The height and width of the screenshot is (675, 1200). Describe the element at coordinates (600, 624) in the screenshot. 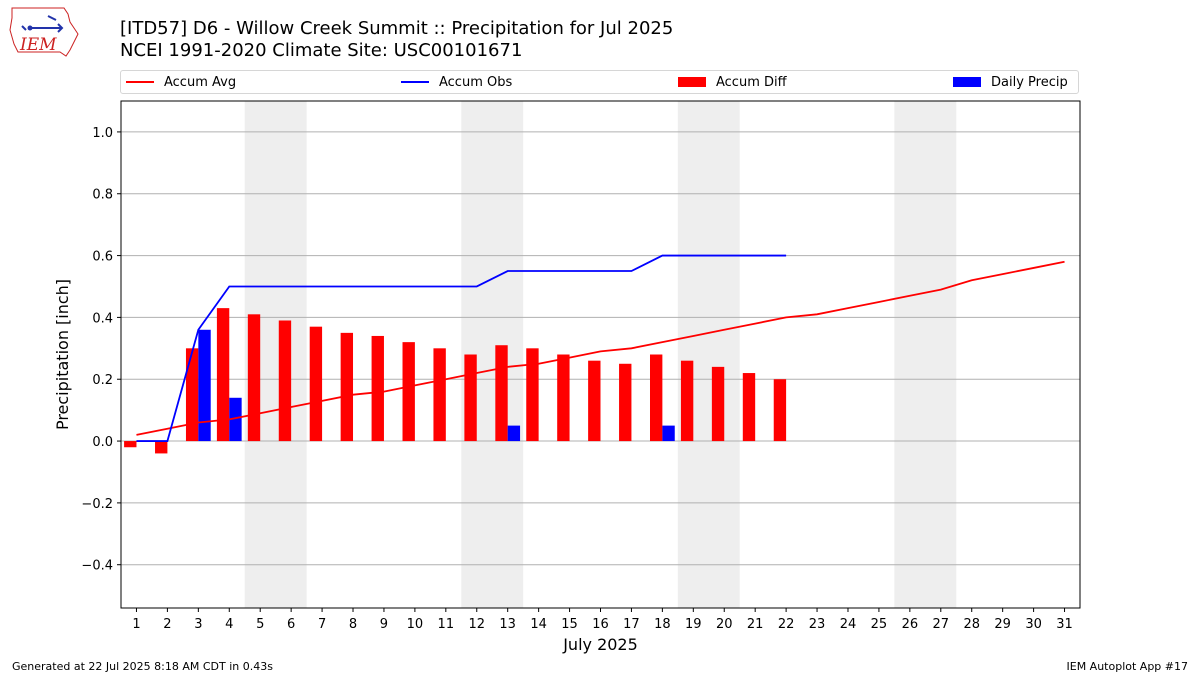

I see `xtick-label-16: 16` at that location.